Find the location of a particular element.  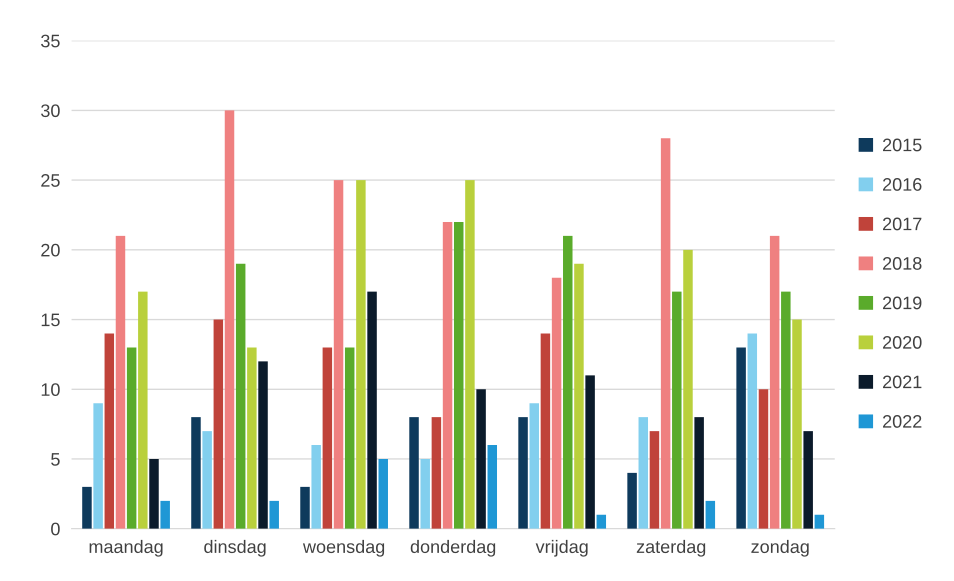

y-tick-label: 30 is located at coordinates (50, 111).